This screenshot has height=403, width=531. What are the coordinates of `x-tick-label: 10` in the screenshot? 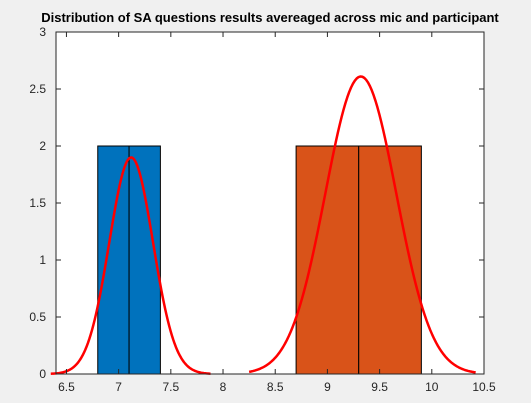 It's located at (432, 387).